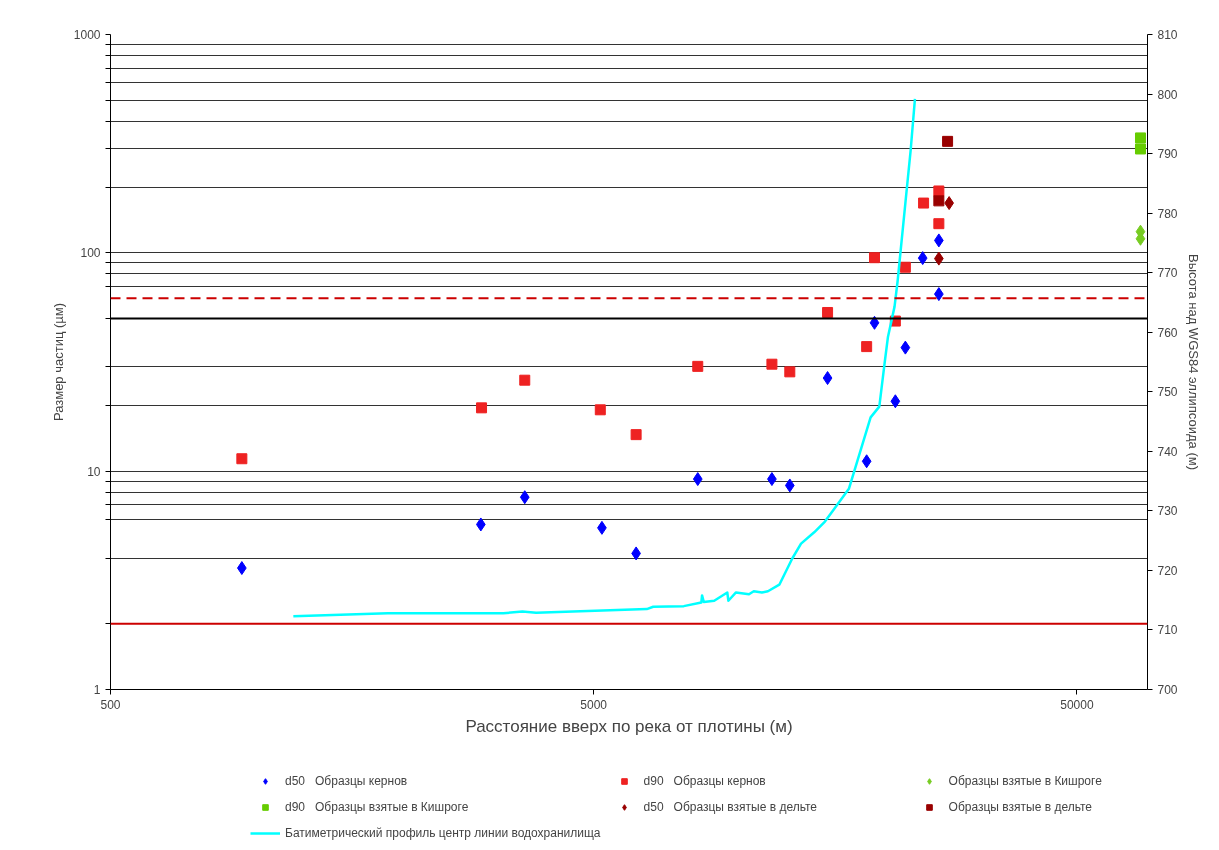 This screenshot has height=850, width=1219. What do you see at coordinates (1077, 704) in the screenshot?
I see `x-tick-label: 50000` at bounding box center [1077, 704].